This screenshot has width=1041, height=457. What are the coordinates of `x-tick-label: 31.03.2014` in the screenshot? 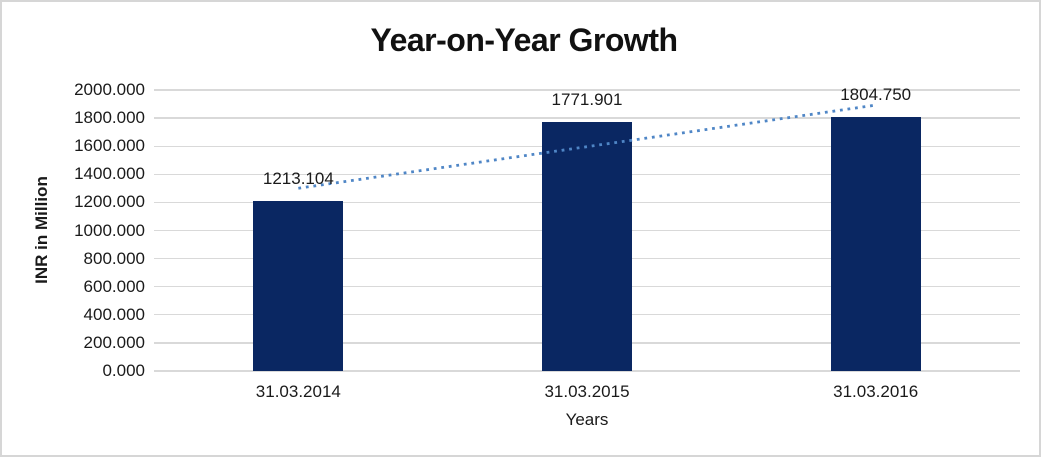 It's located at (298, 391).